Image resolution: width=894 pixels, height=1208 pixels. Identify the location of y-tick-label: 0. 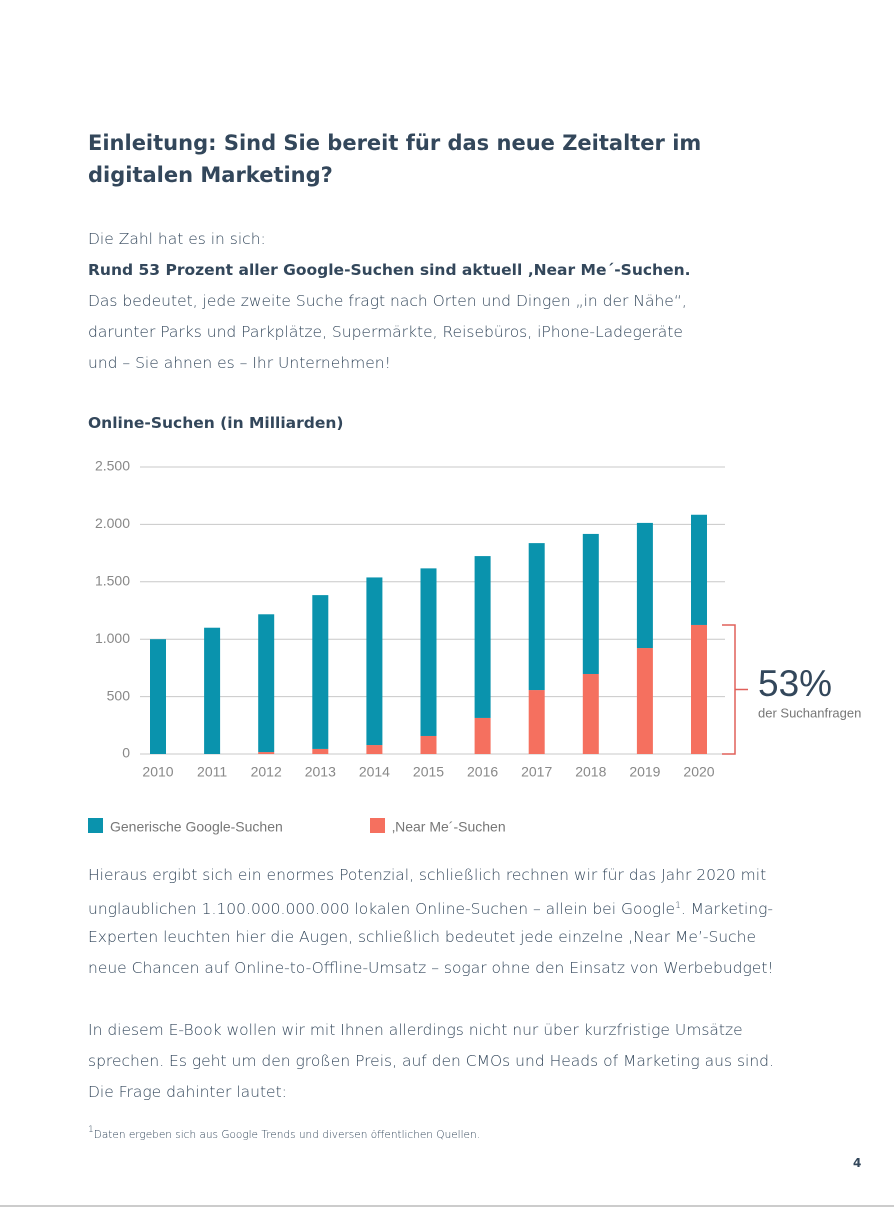
(126, 753).